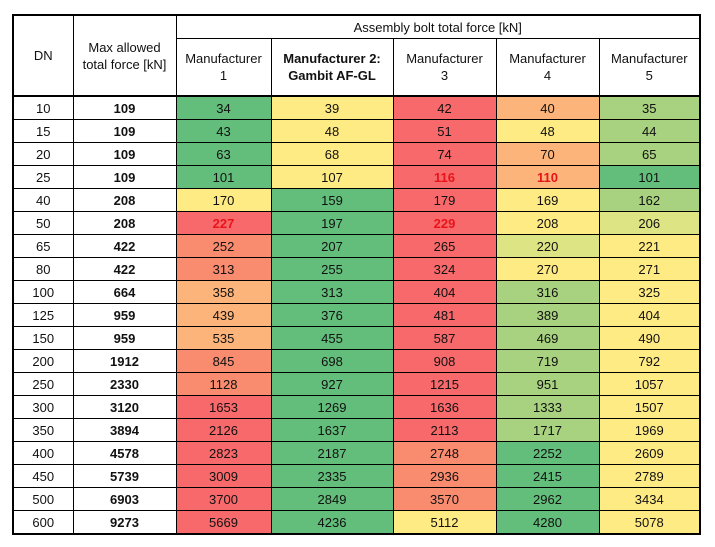 This screenshot has height=547, width=715. What do you see at coordinates (332, 67) in the screenshot?
I see `header-manufacturer-2: Manufacturer 2: Gambit AF-GL` at bounding box center [332, 67].